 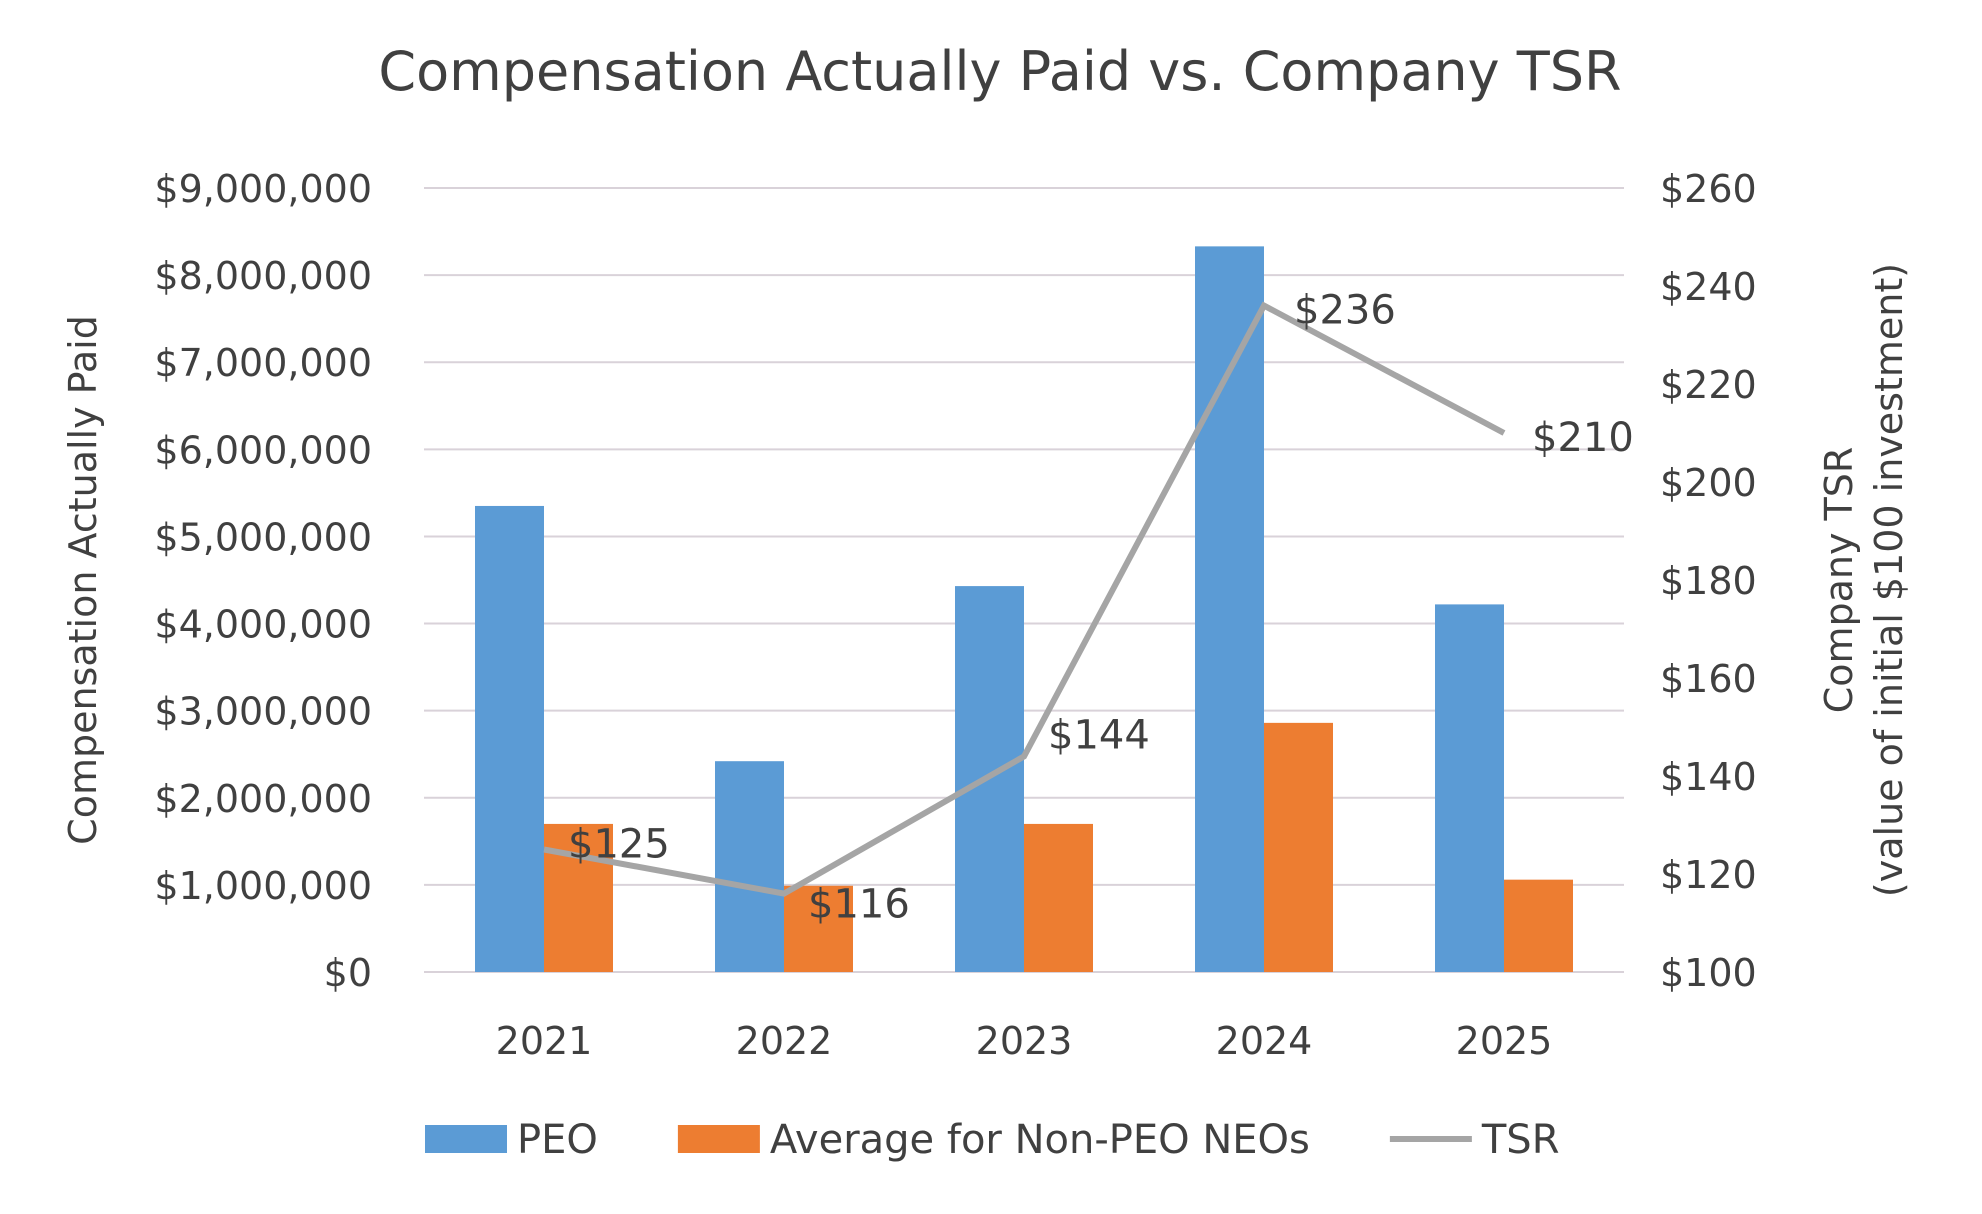 What do you see at coordinates (1708, 483) in the screenshot?
I see `y2-tick-label: $200` at bounding box center [1708, 483].